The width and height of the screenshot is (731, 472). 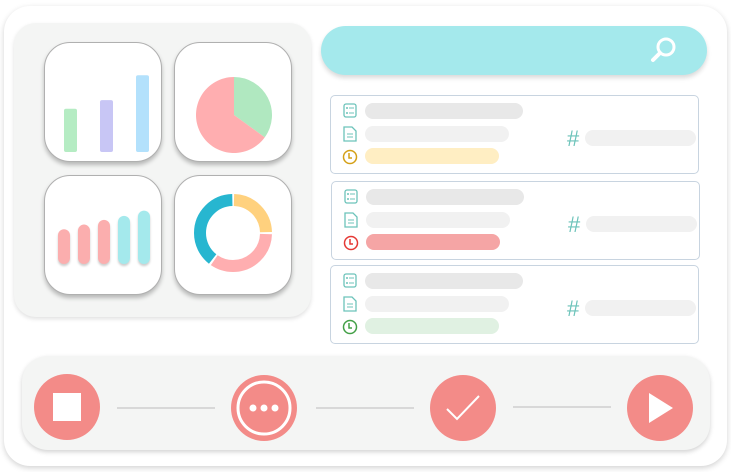 I want to click on donut-chart-widget, so click(x=233, y=235).